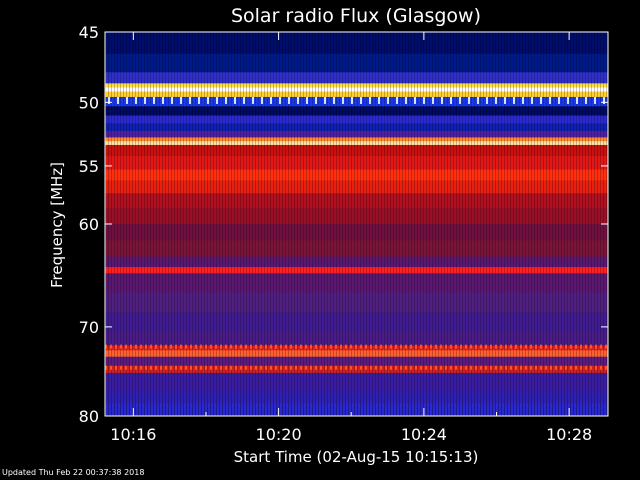  I want to click on x-axis-label: Start Time (02-Aug-15 10:15:13), so click(356, 457).